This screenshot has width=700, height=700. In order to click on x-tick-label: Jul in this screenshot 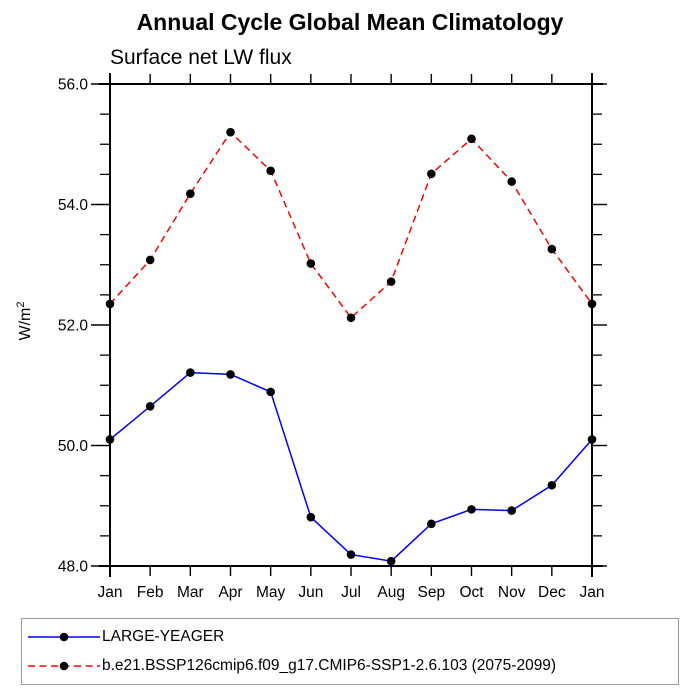, I will do `click(351, 592)`.